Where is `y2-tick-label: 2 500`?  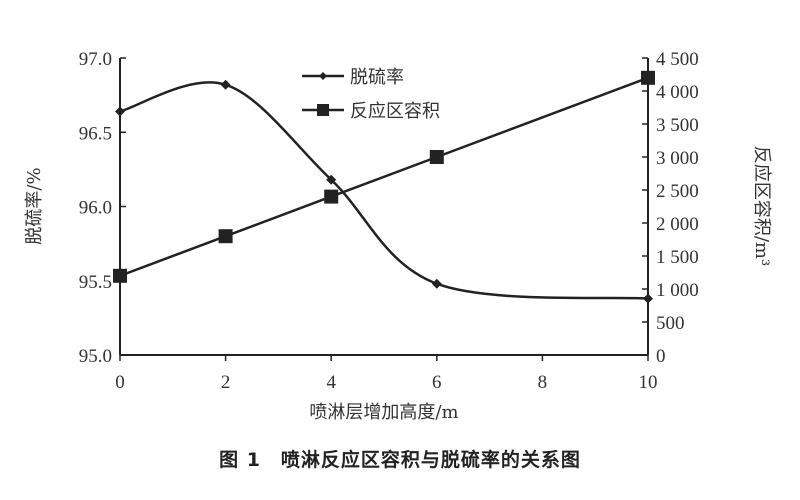 y2-tick-label: 2 500 is located at coordinates (677, 191).